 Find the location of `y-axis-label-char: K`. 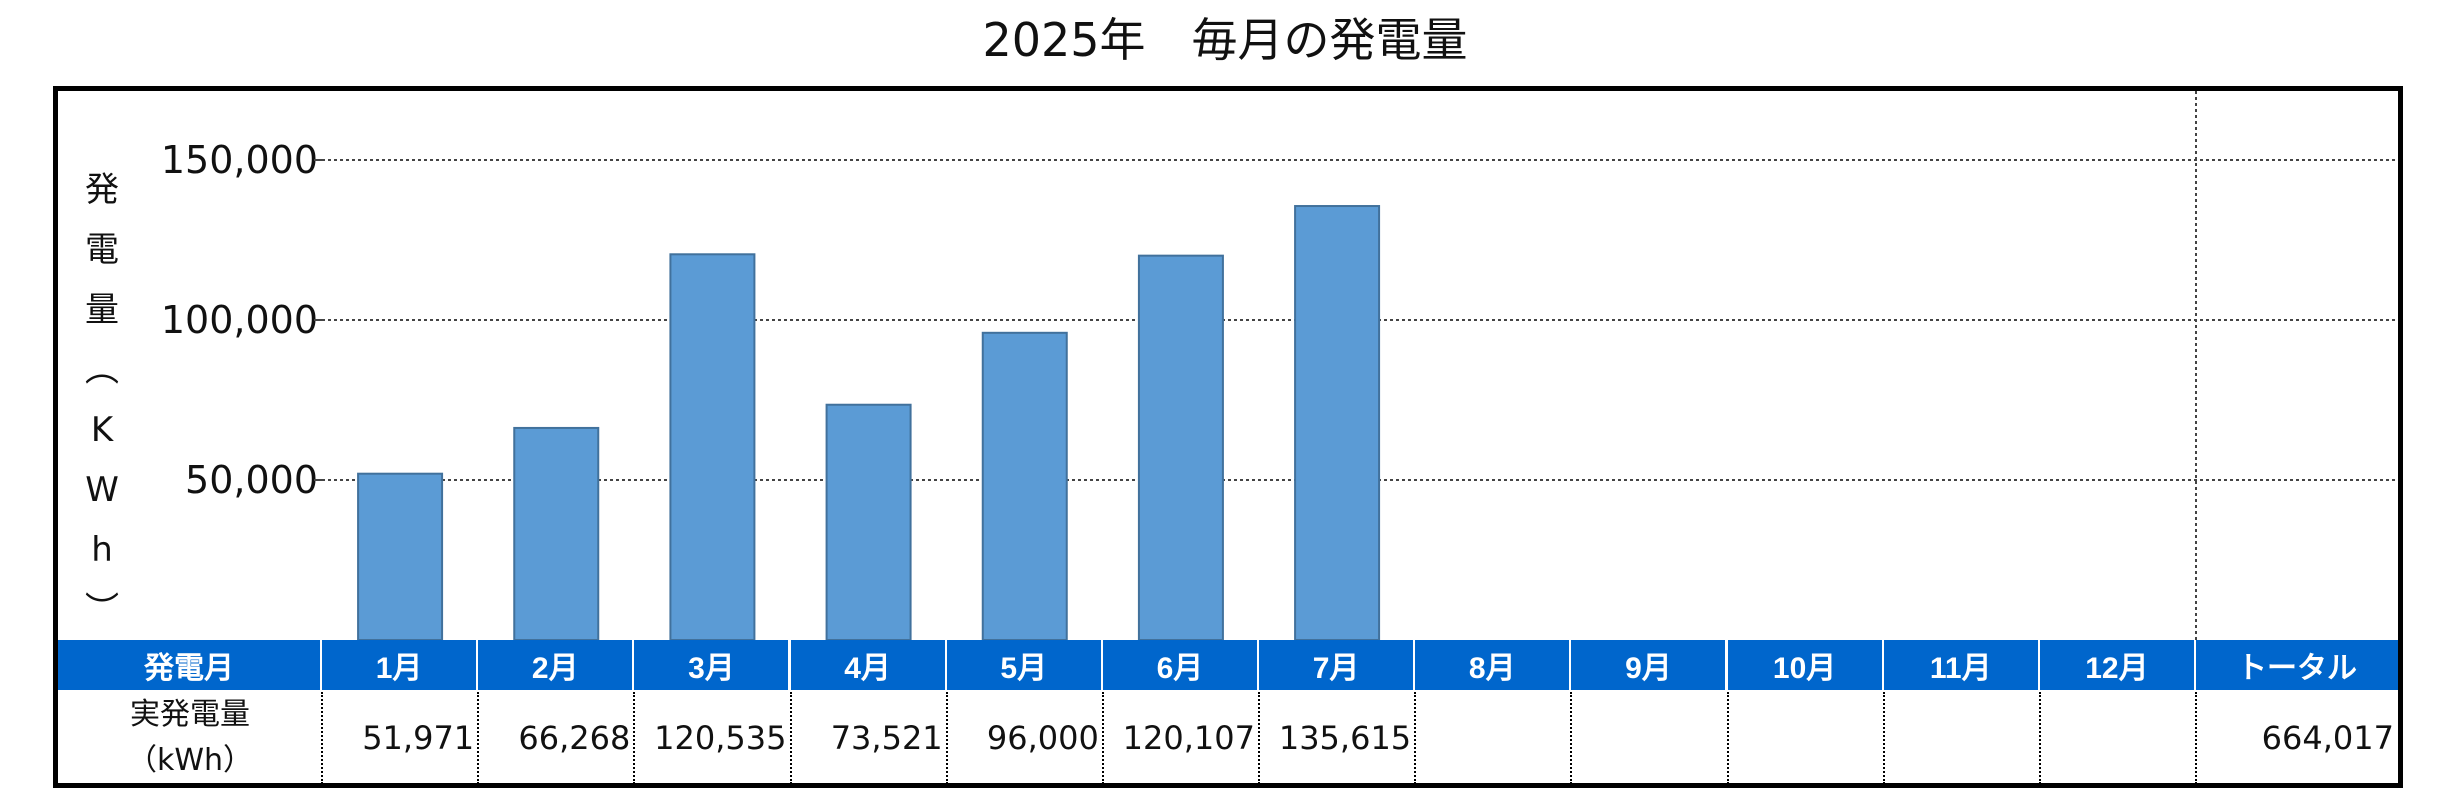

y-axis-label-char: K is located at coordinates (102, 430).